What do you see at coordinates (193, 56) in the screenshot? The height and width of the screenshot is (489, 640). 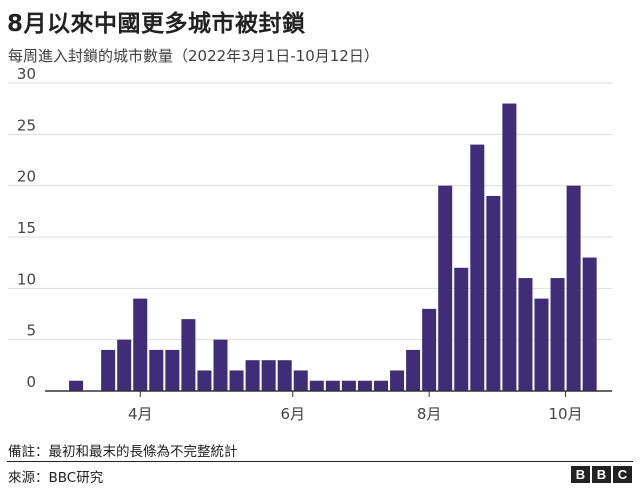 I see `chart-subtitle: 每周進入封鎖的城市數量（2022年3月1日-10月12日）` at bounding box center [193, 56].